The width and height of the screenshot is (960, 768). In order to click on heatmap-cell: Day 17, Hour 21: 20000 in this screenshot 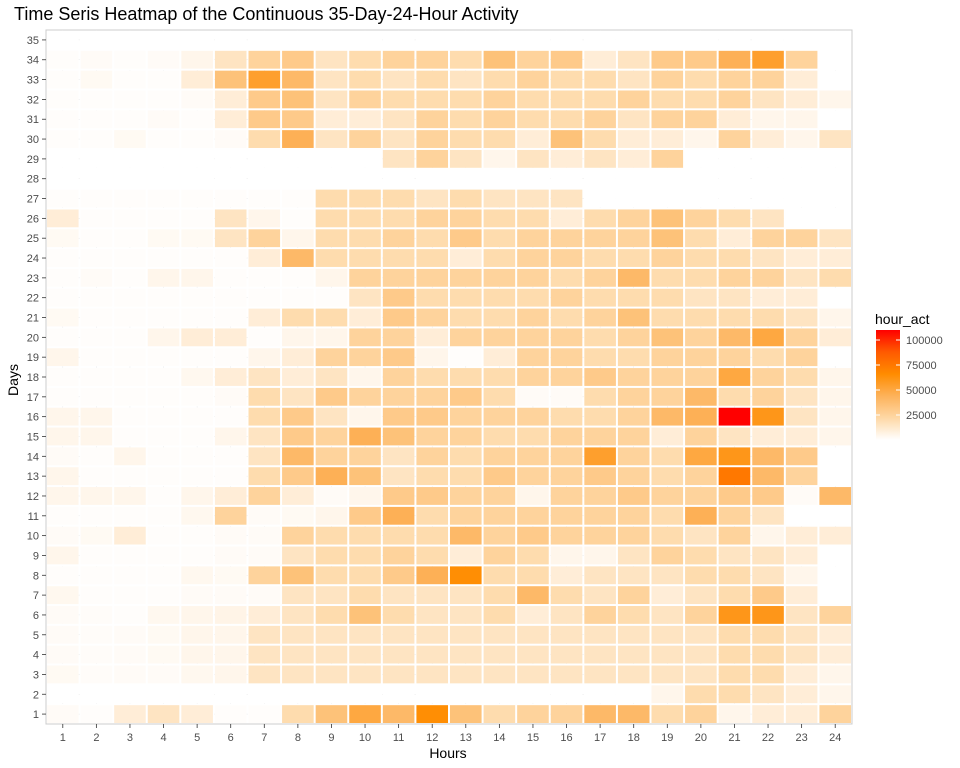, I will do `click(734, 396)`.